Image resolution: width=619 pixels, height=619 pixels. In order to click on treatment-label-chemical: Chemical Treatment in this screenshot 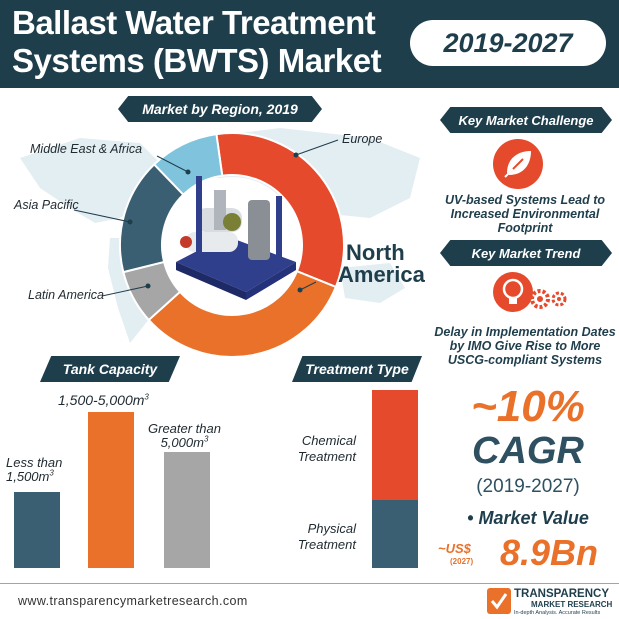, I will do `click(311, 449)`.